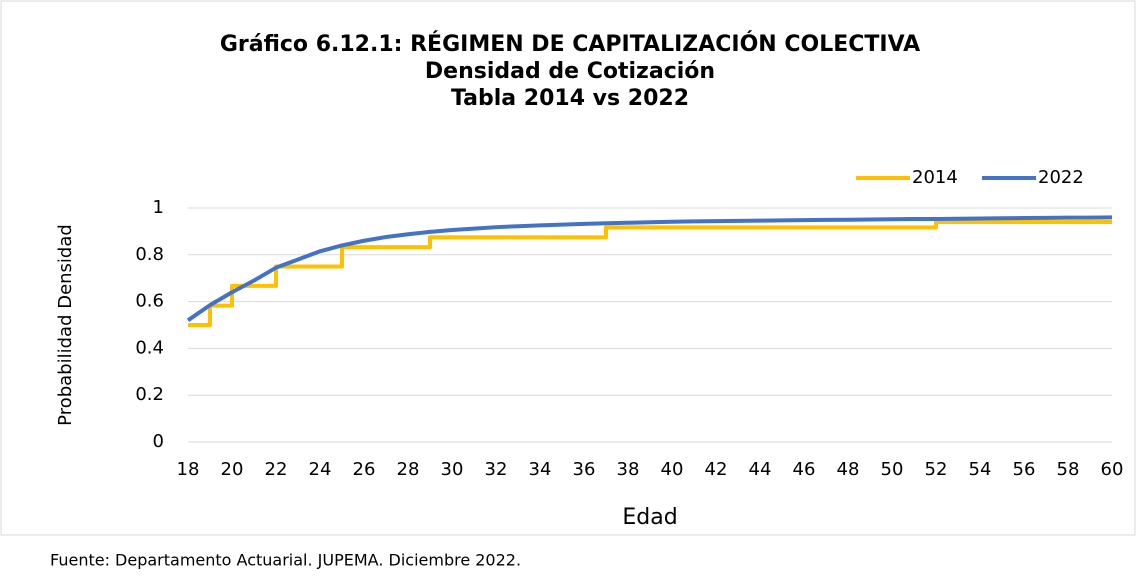 This screenshot has width=1145, height=576. What do you see at coordinates (848, 469) in the screenshot?
I see `x-tick-label: 48` at bounding box center [848, 469].